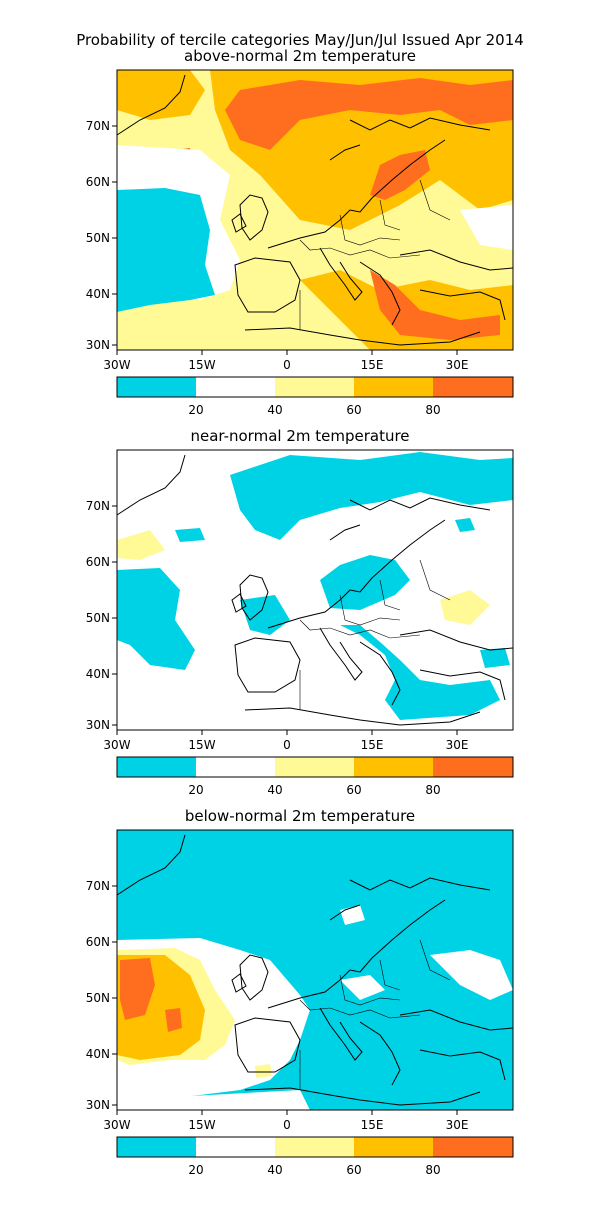 Image resolution: width=600 pixels, height=1230 pixels. Describe the element at coordinates (300, 816) in the screenshot. I see `panel-title-below: below-normal 2m temperature` at that location.